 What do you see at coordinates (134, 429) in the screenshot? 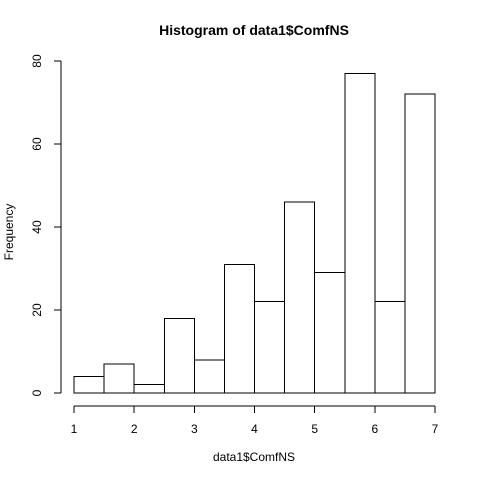
I see `x-tick-label-2: 2` at bounding box center [134, 429].